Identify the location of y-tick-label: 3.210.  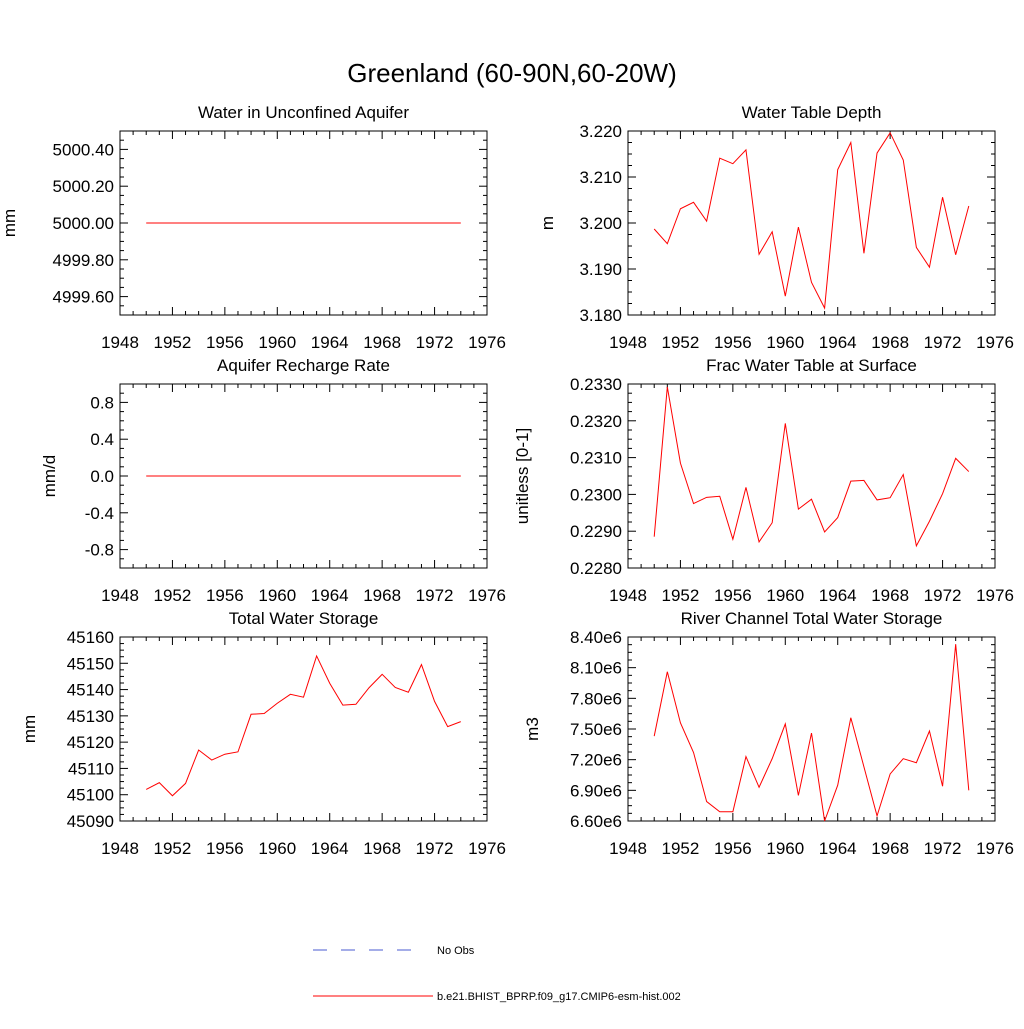
(600, 177).